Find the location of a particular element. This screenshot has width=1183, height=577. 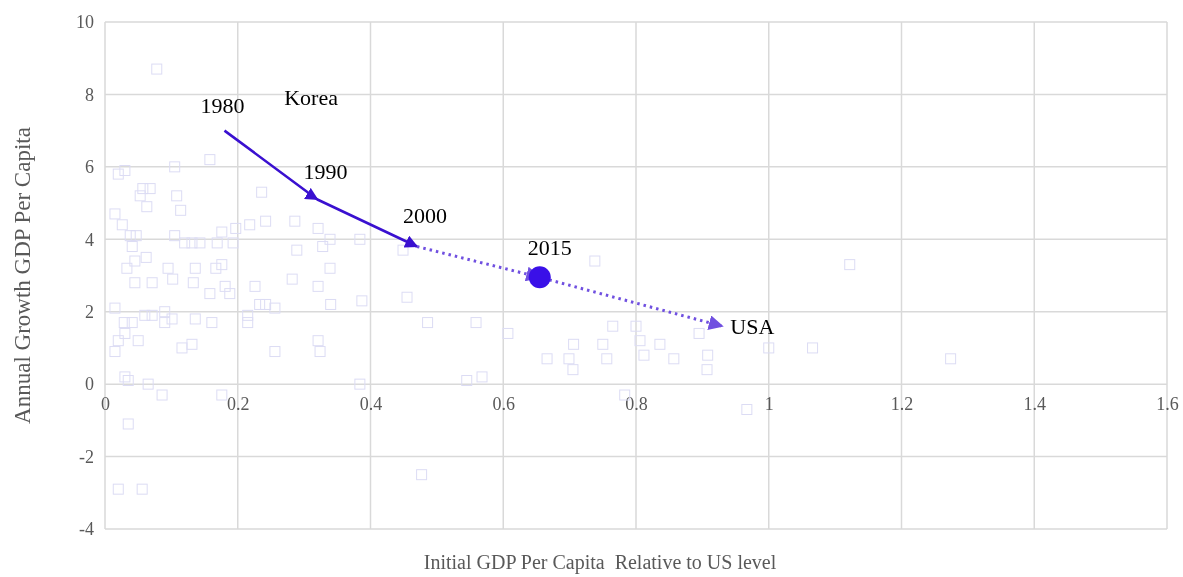

x-axis-title: Initial GDP Per Capita Relative to US level is located at coordinates (600, 562).